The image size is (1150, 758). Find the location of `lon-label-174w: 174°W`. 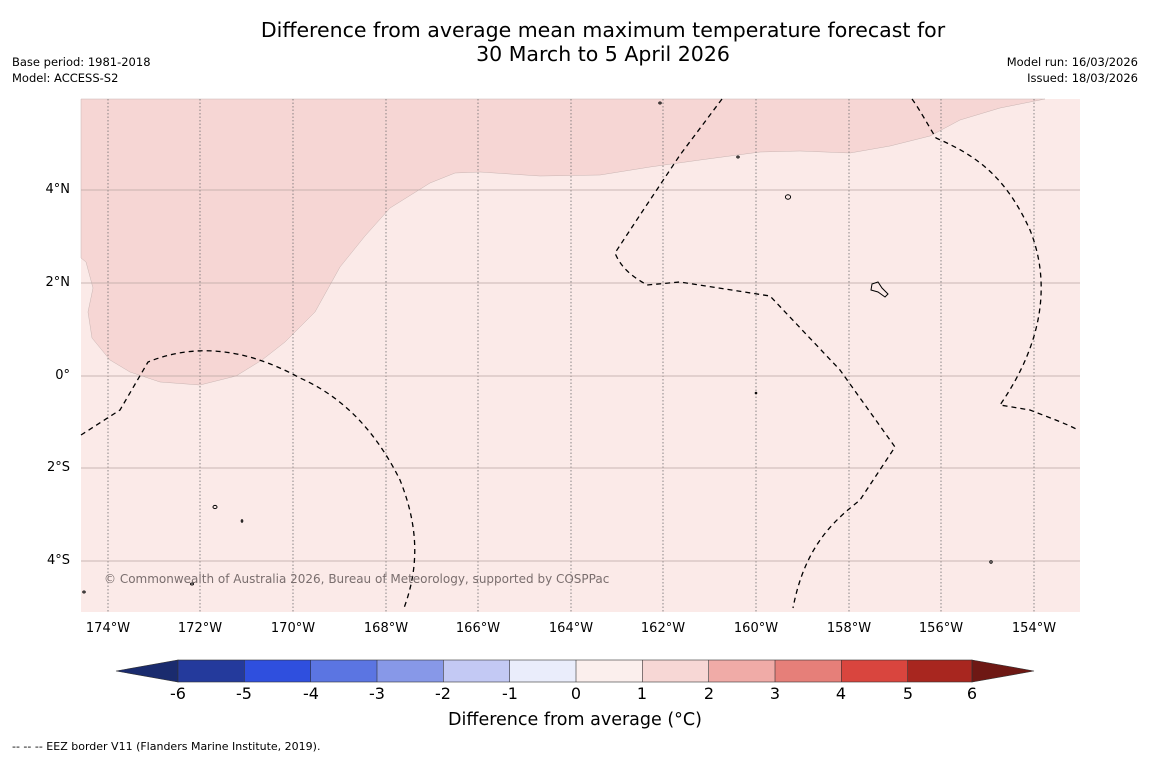

lon-label-174w: 174°W is located at coordinates (108, 628).